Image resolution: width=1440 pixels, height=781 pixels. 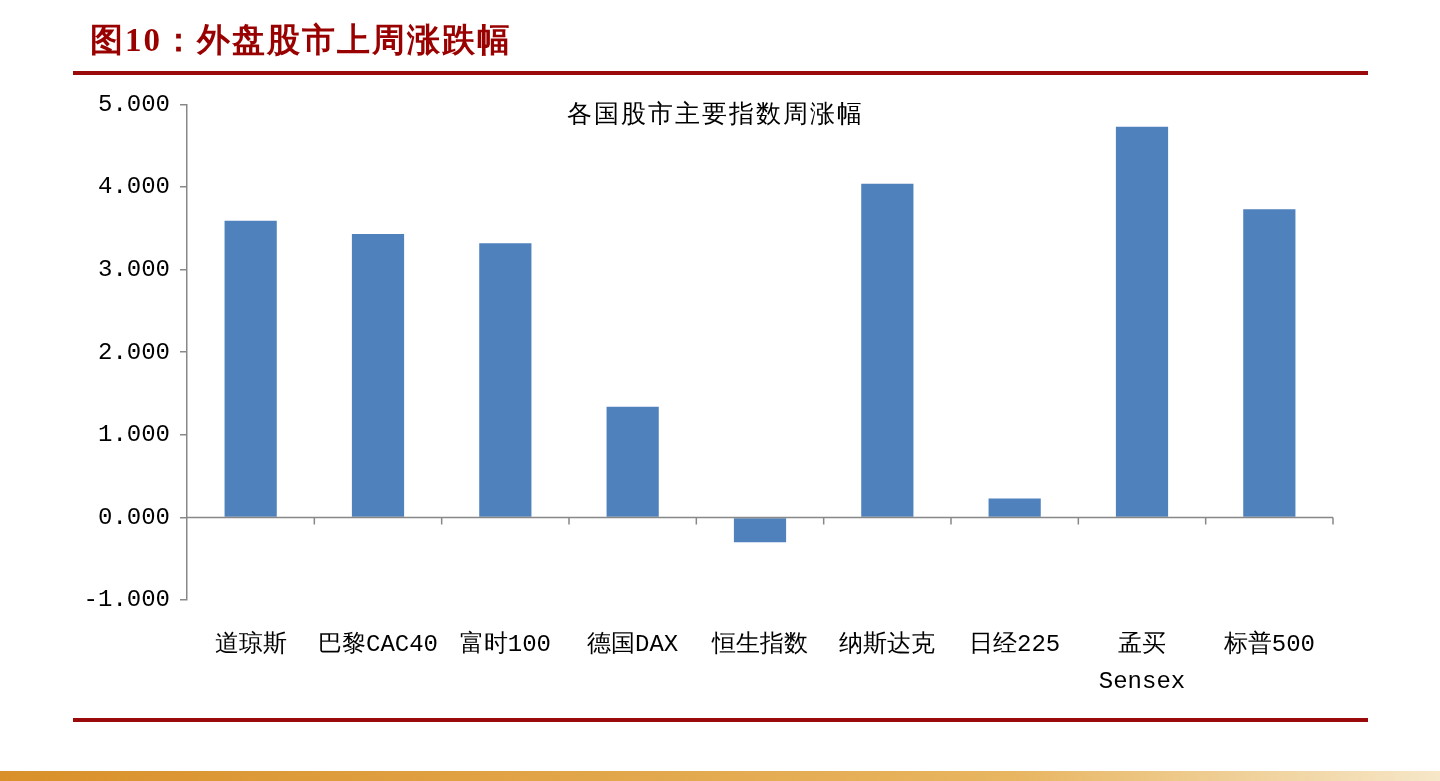 What do you see at coordinates (133, 352) in the screenshot?
I see `y-tick-label: 2.000` at bounding box center [133, 352].